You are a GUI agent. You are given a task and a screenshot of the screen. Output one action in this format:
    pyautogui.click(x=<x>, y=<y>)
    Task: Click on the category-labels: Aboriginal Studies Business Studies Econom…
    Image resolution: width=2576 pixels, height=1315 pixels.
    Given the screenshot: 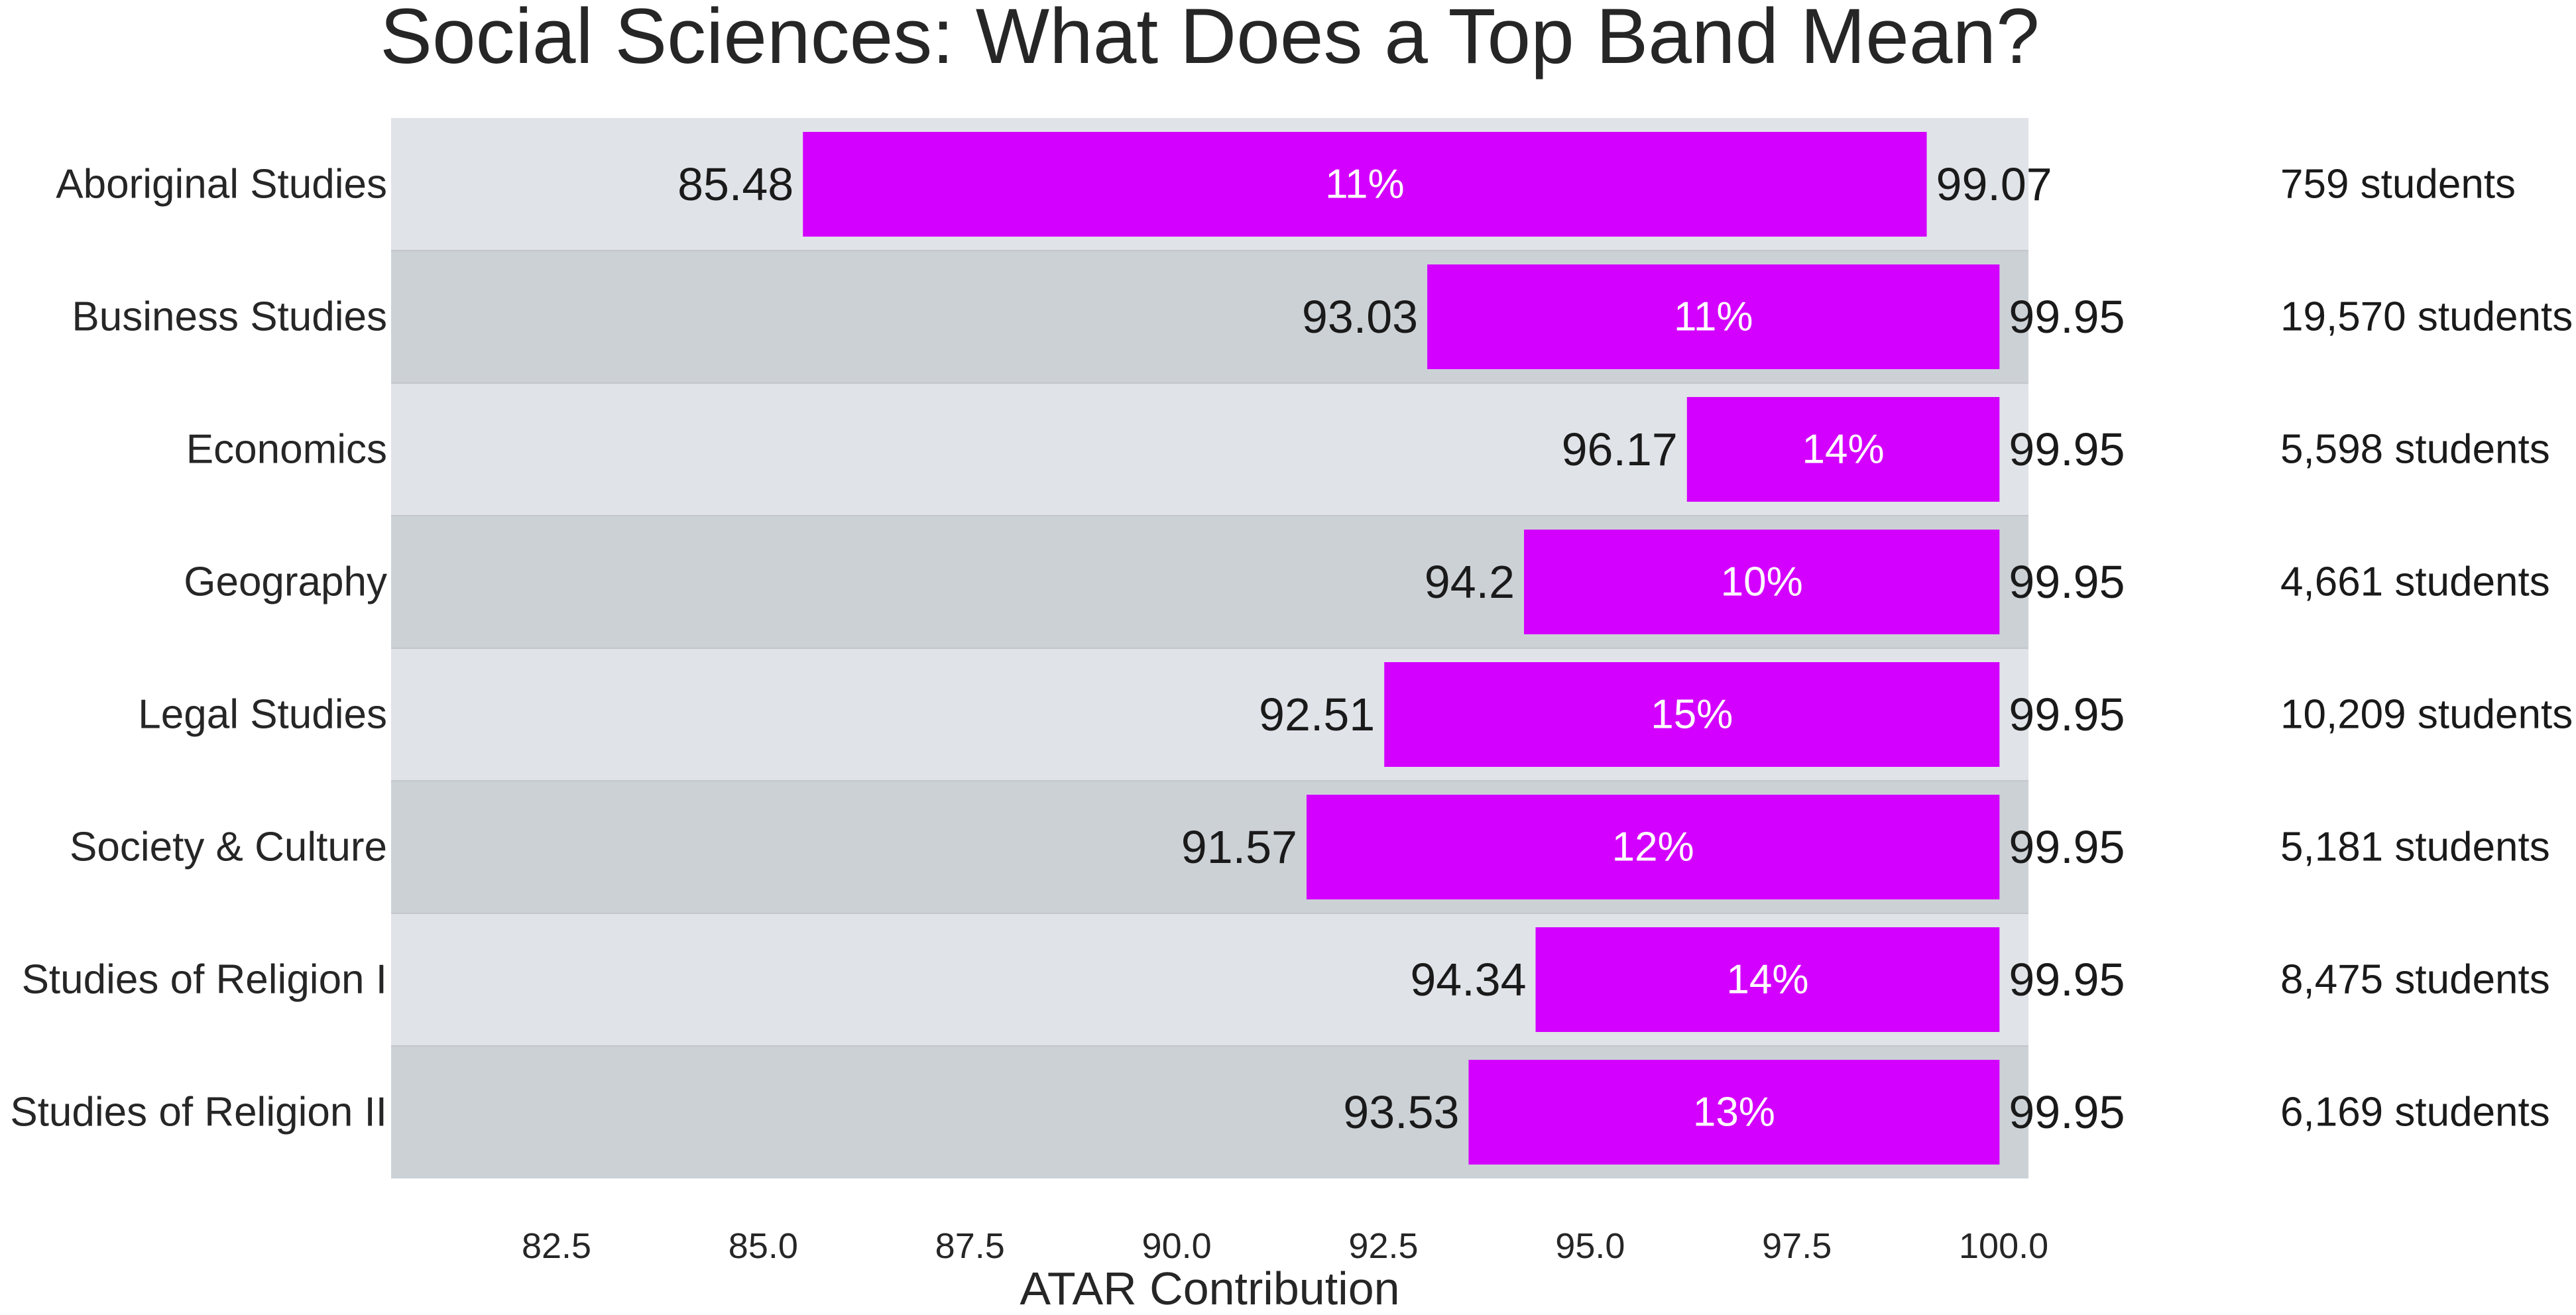 What is the action you would take?
    pyautogui.click(x=198, y=648)
    